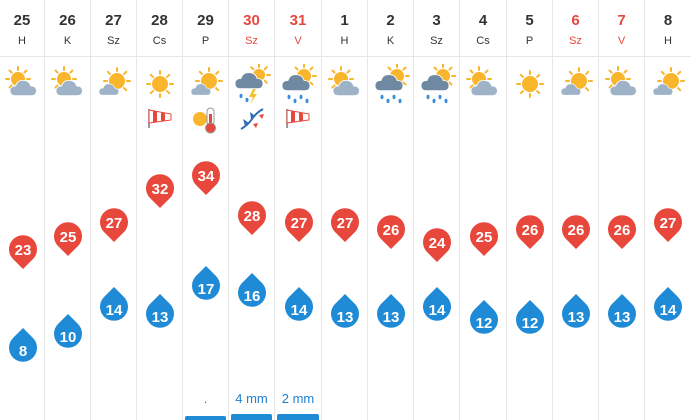  I want to click on day-date: 5, so click(529, 20).